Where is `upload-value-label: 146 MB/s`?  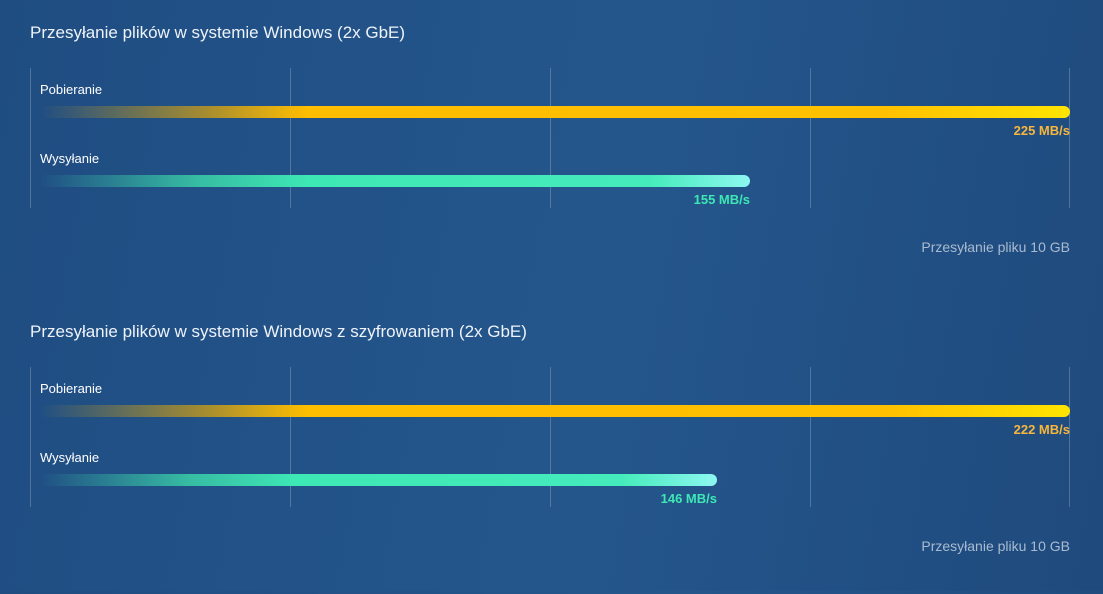 upload-value-label: 146 MB/s is located at coordinates (688, 498).